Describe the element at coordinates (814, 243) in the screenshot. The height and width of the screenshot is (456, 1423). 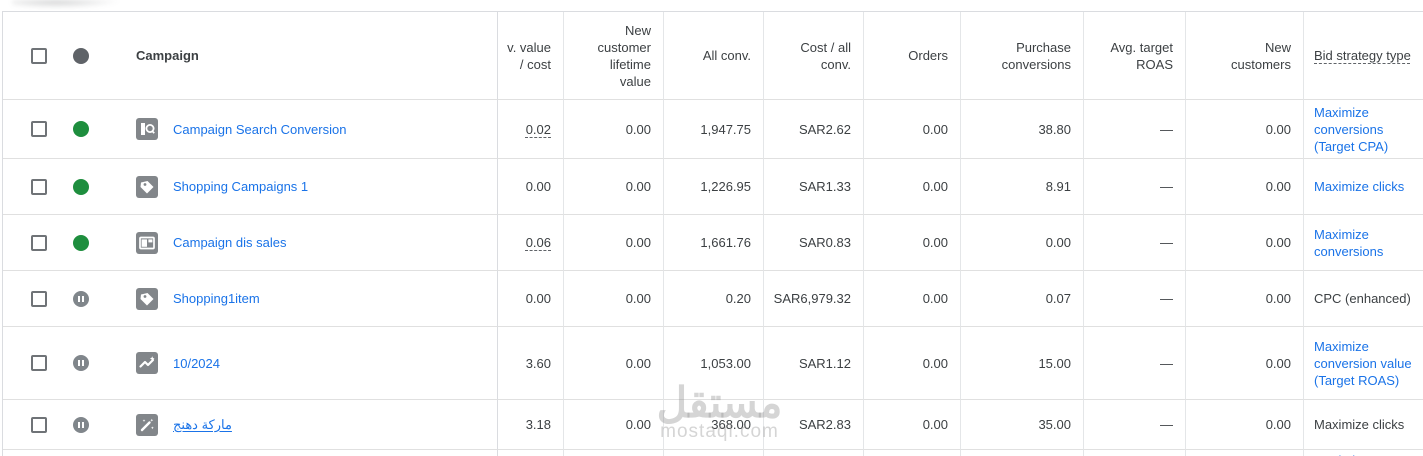
I see `cost-all-conv-cell: SAR0.83` at that location.